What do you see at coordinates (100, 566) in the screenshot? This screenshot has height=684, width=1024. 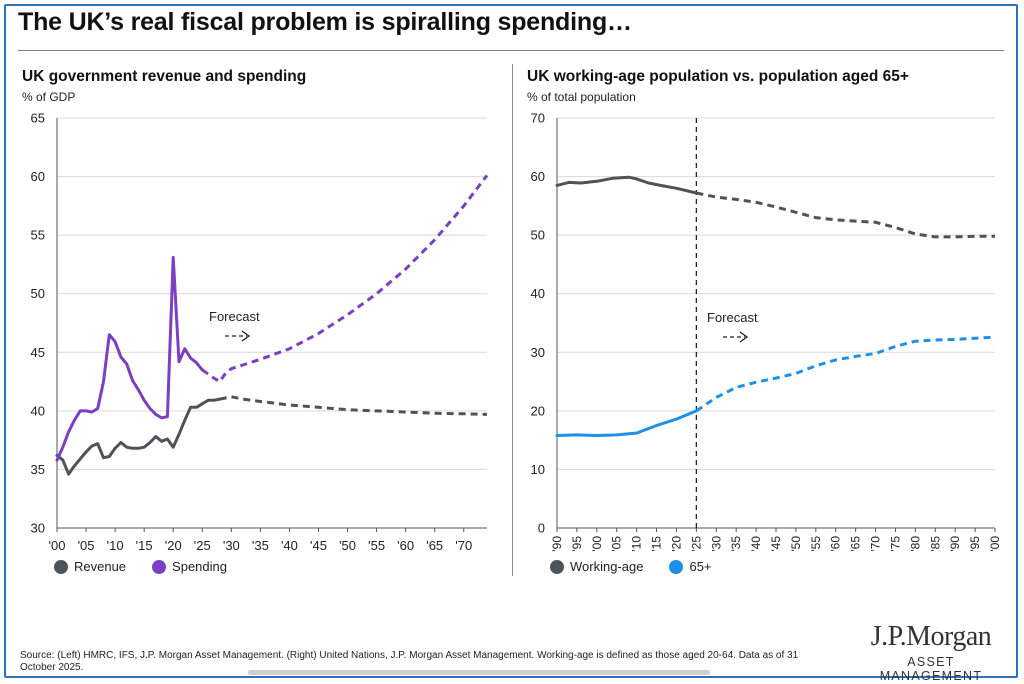 I see `legend-label-revenue: Revenue` at bounding box center [100, 566].